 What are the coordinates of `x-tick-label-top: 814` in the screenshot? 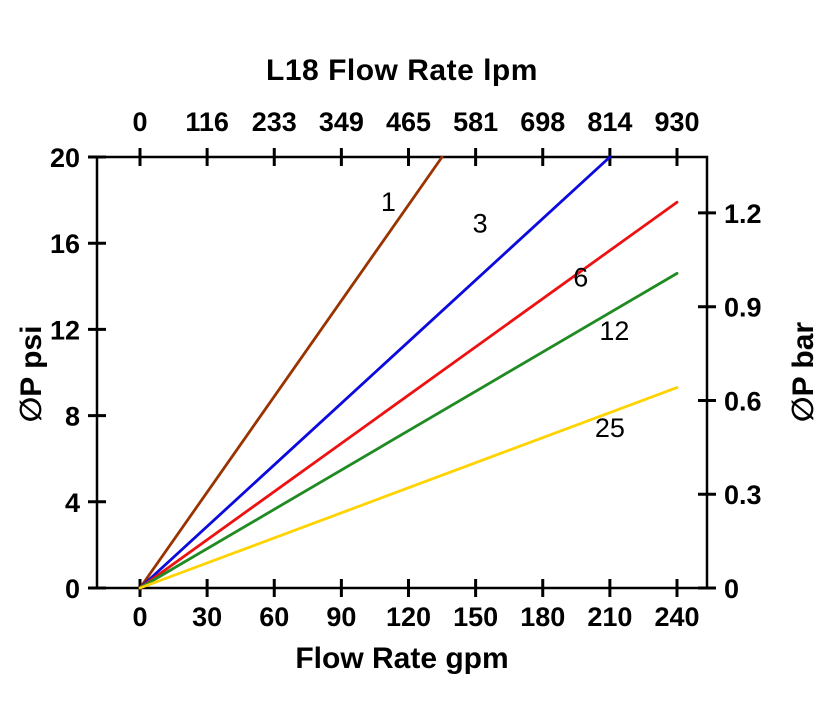 It's located at (609, 122).